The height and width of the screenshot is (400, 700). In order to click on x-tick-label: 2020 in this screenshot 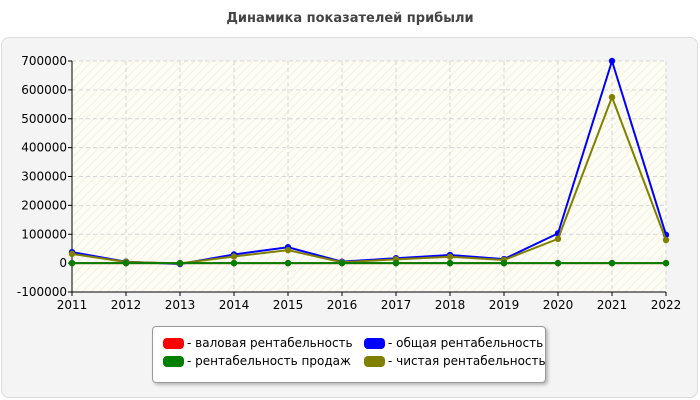, I will do `click(558, 305)`.